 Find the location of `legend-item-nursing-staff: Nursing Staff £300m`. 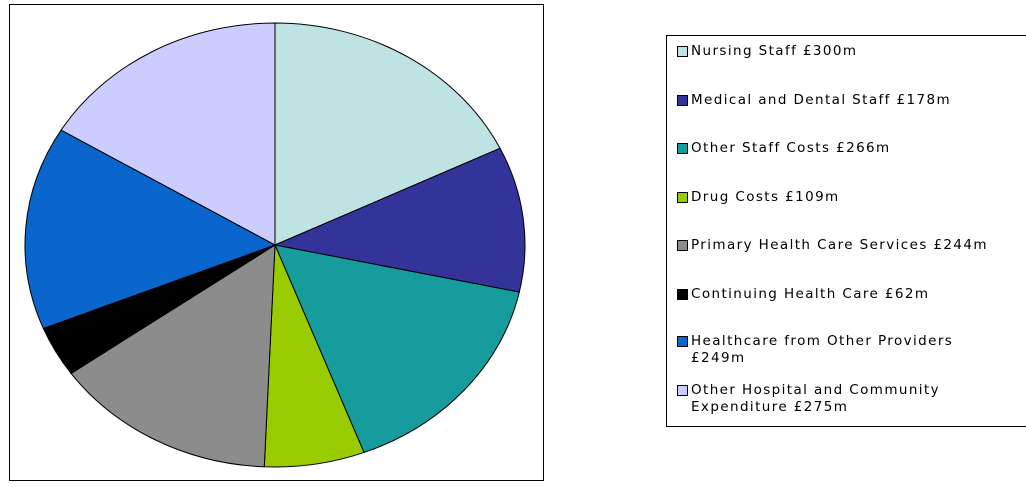

legend-item-nursing-staff: Nursing Staff £300m is located at coordinates (851, 51).